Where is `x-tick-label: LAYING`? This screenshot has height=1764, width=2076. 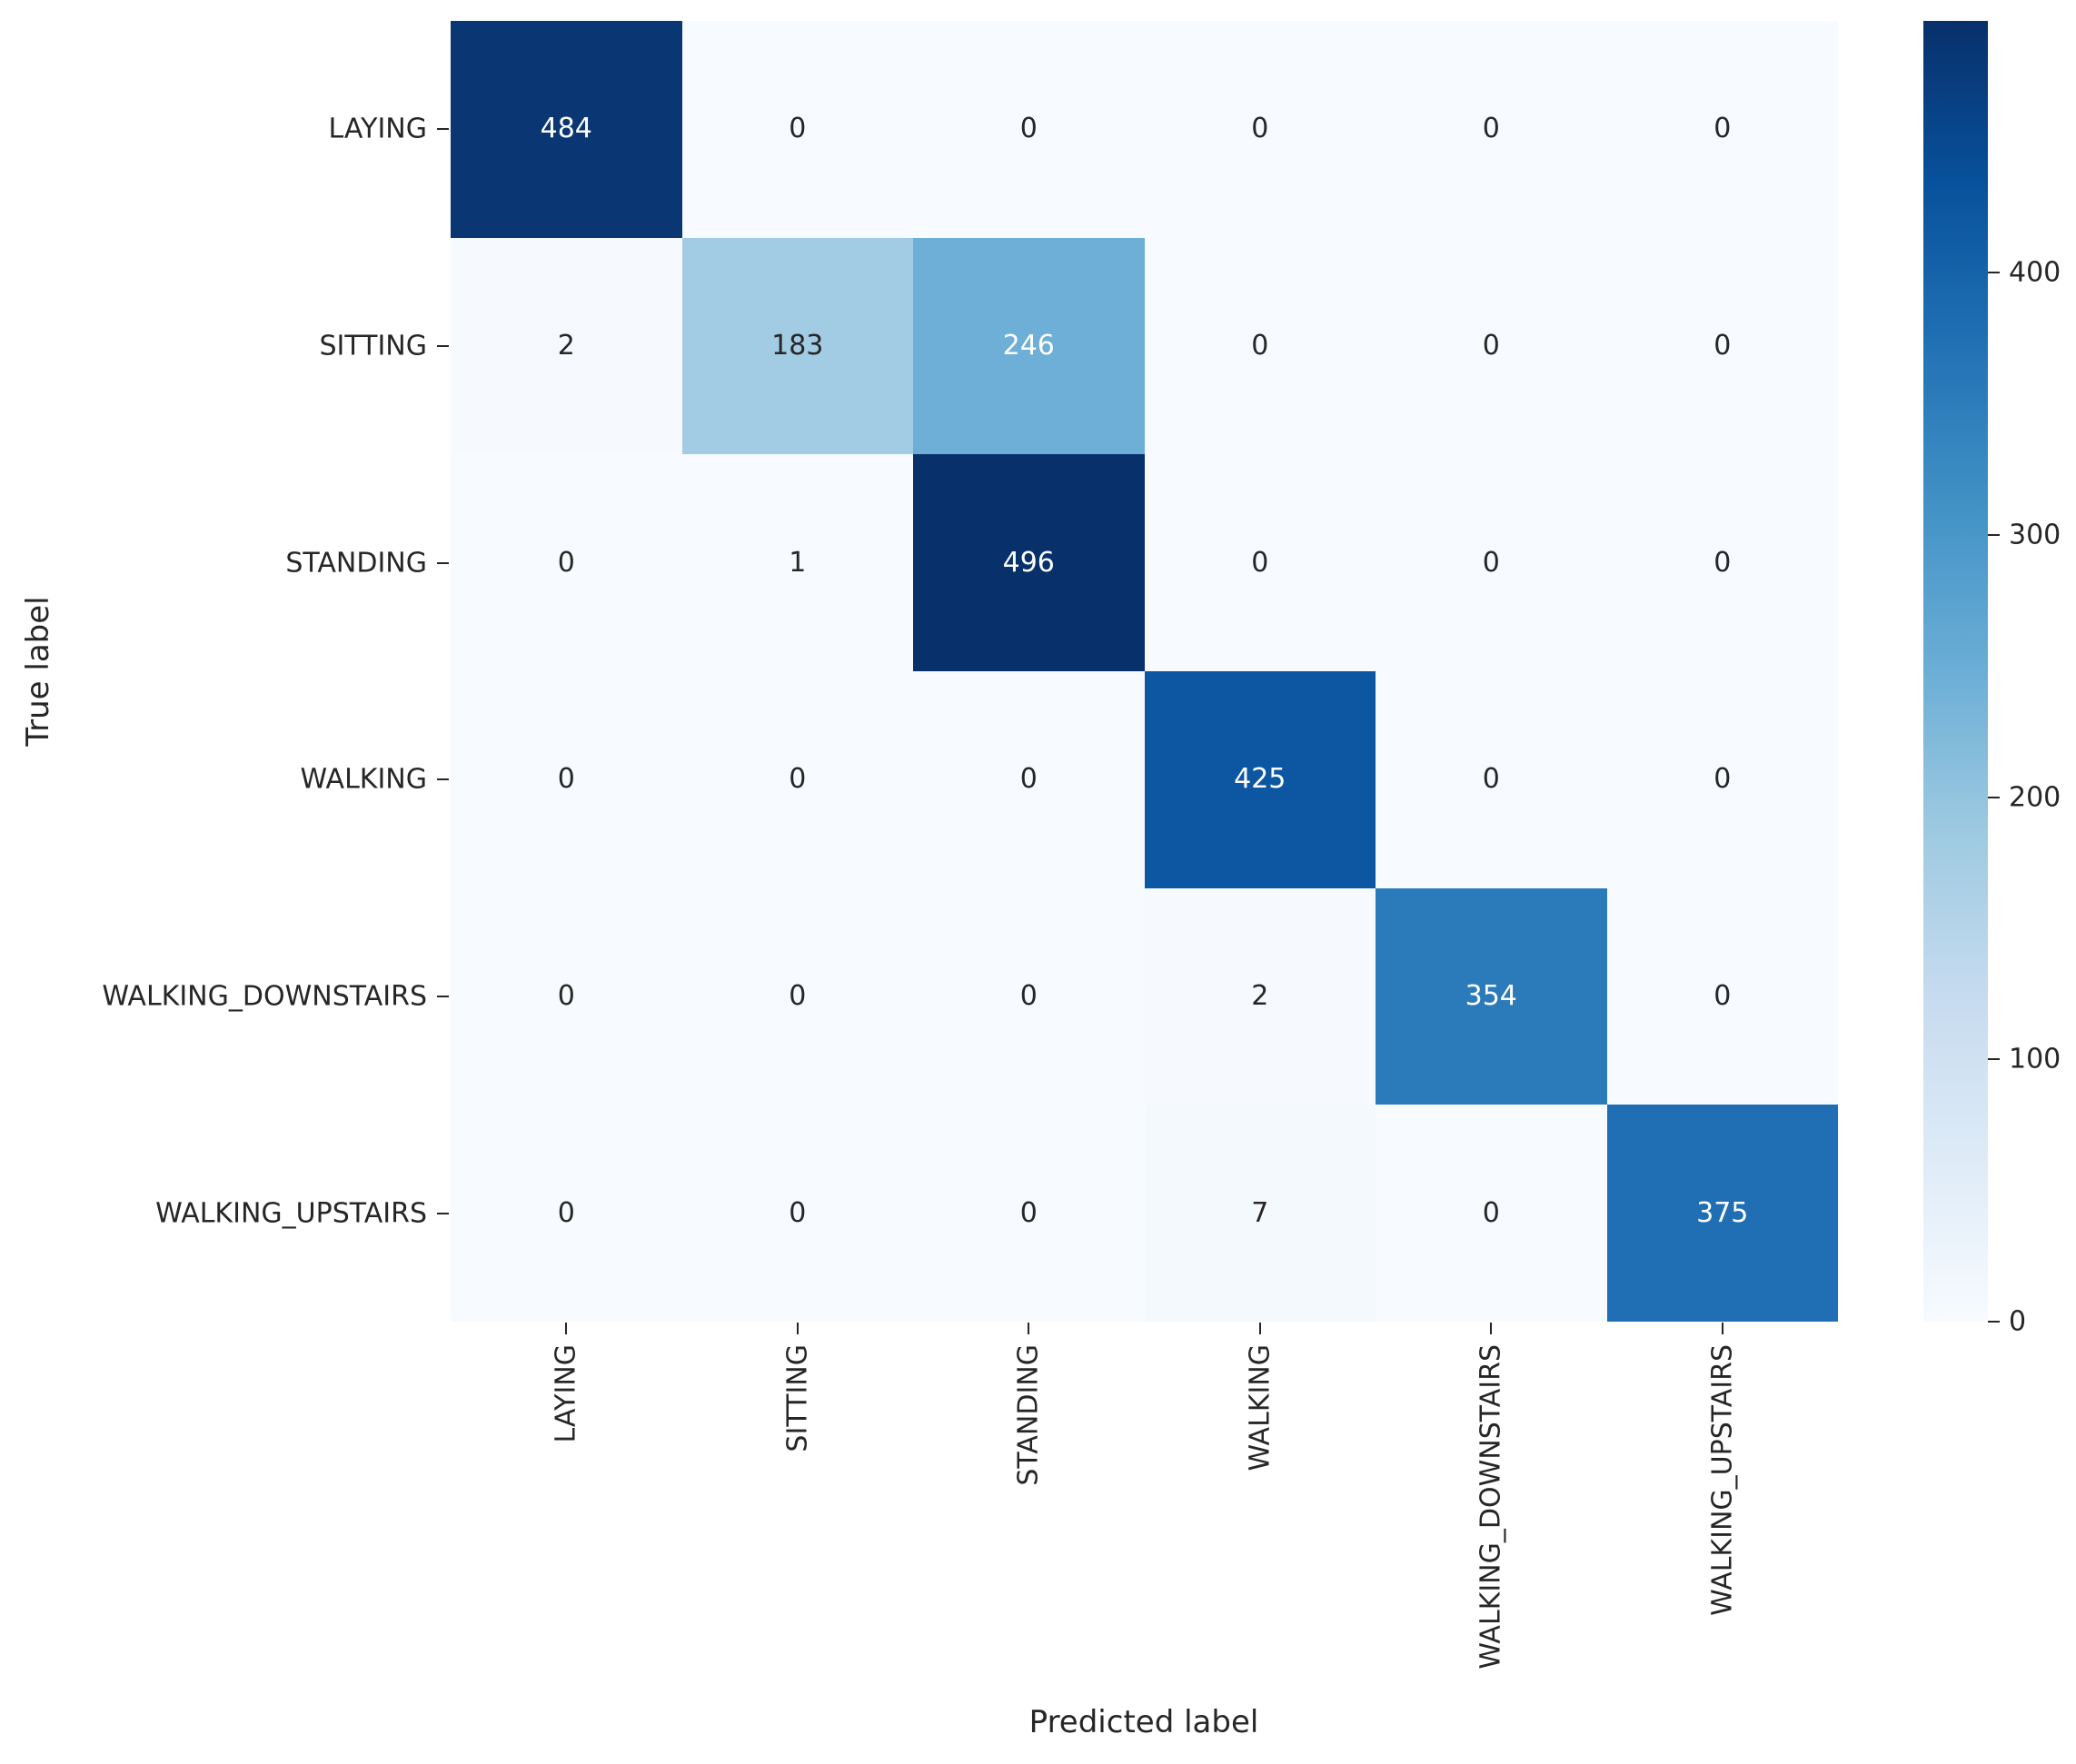 x-tick-label: LAYING is located at coordinates (566, 1393).